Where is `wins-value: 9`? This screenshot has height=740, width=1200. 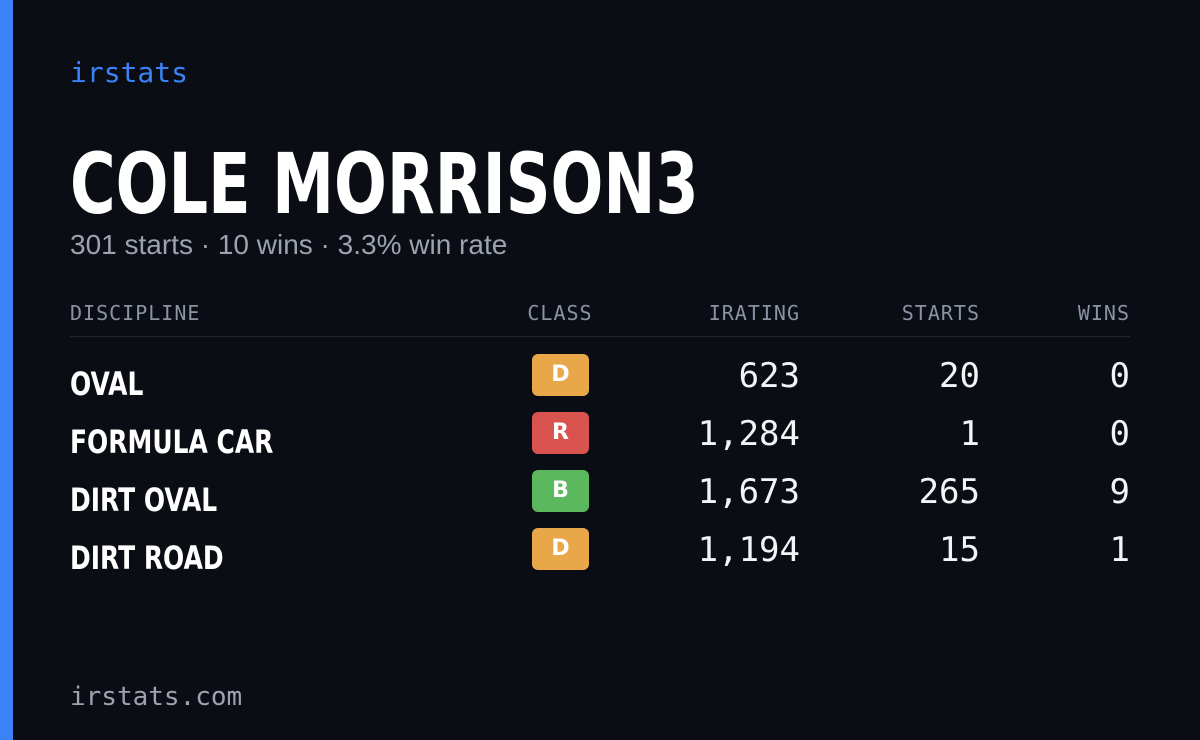
wins-value: 9 is located at coordinates (1119, 492).